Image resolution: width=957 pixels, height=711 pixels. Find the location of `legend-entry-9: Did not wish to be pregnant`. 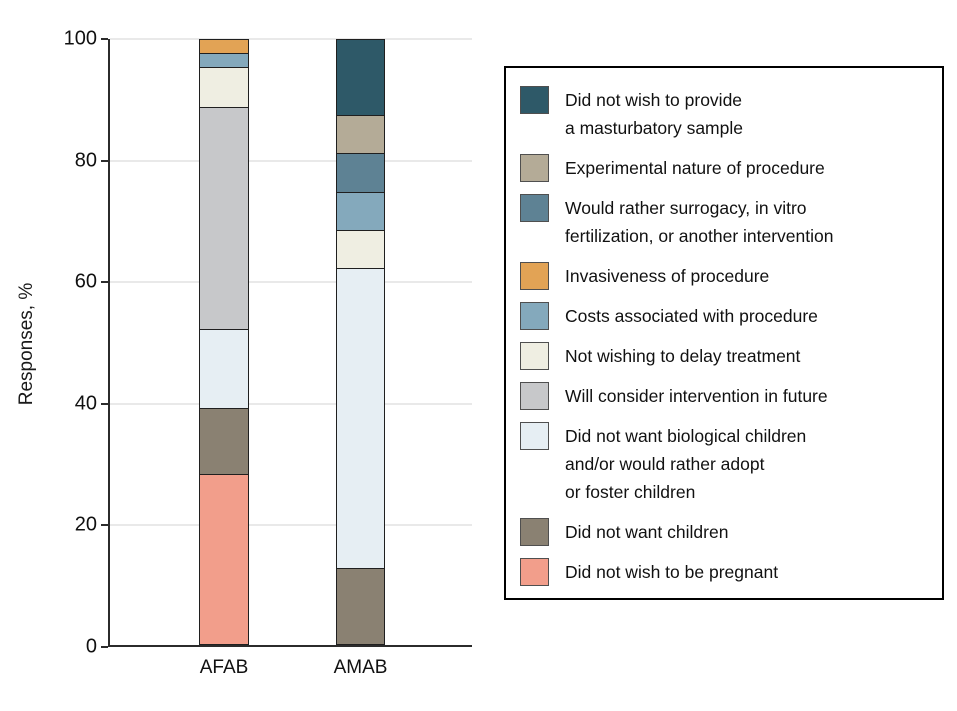

legend-entry-9: Did not wish to be pregnant is located at coordinates (726, 572).